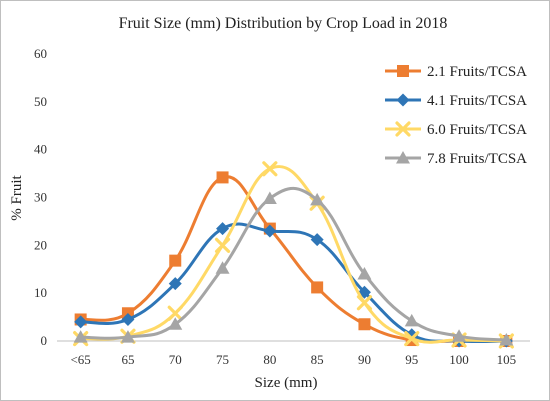 This screenshot has height=401, width=550. Describe the element at coordinates (403, 71) in the screenshot. I see `legend-marker-square` at that location.